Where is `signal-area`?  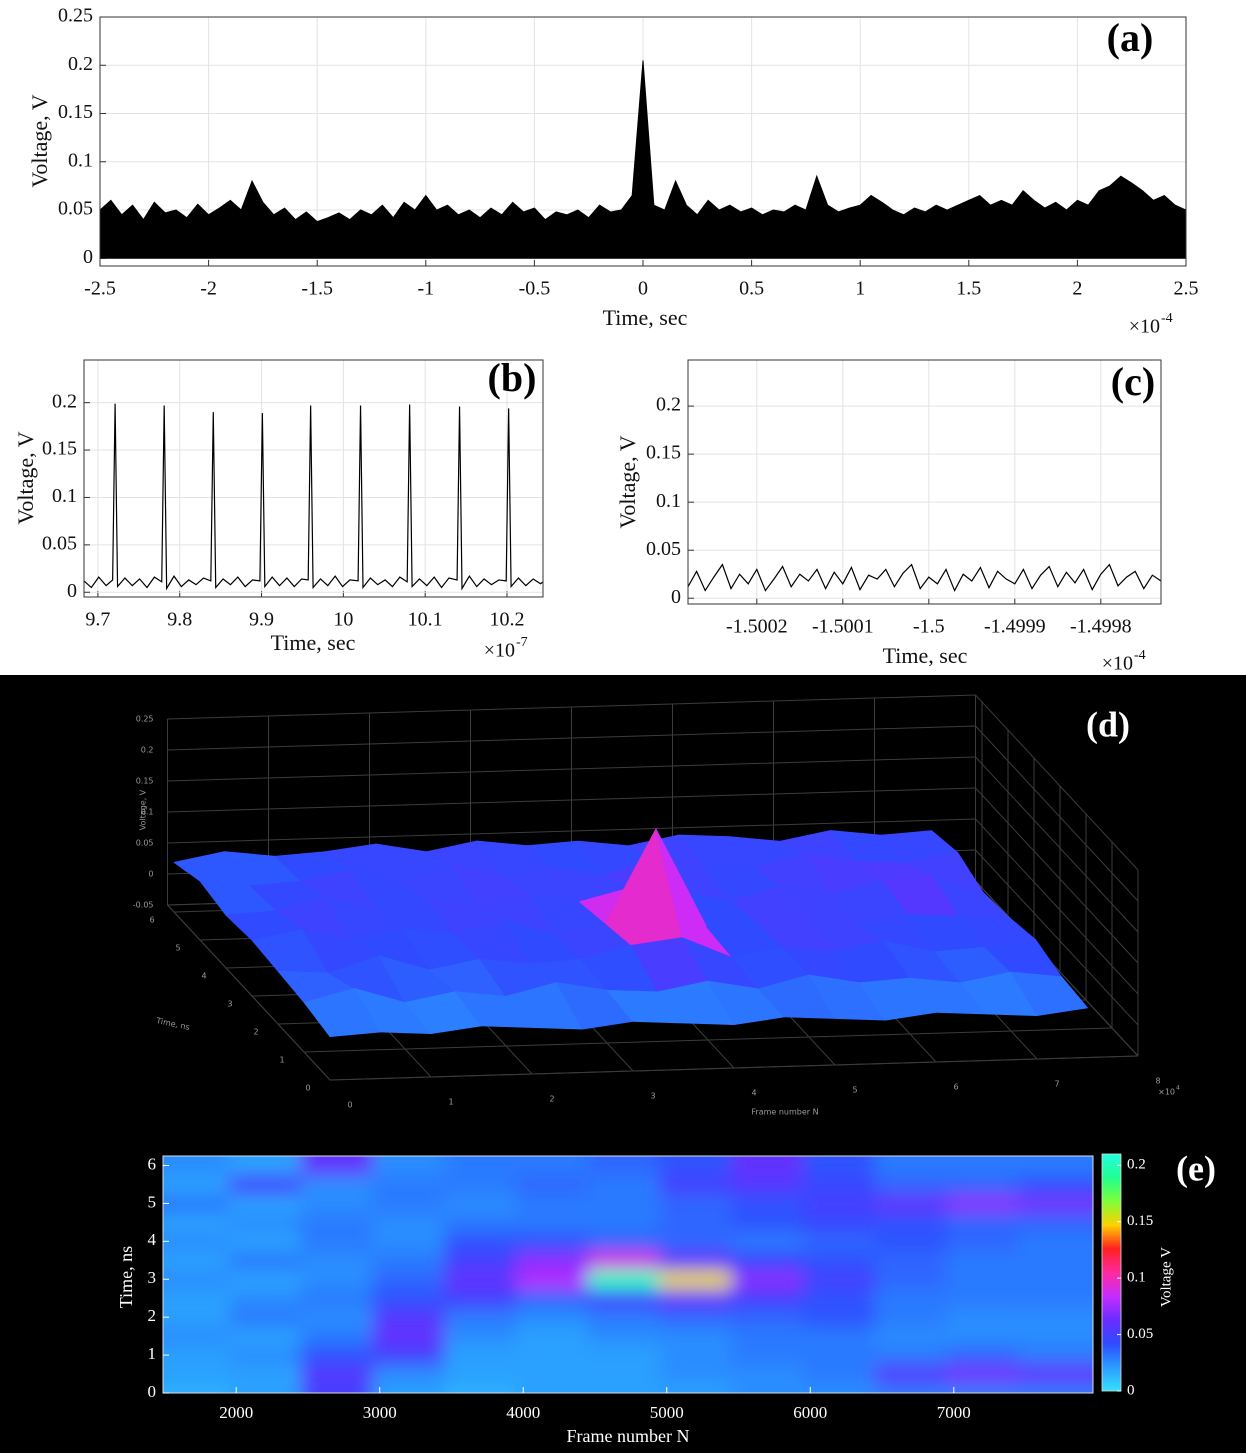
signal-area is located at coordinates (643, 159).